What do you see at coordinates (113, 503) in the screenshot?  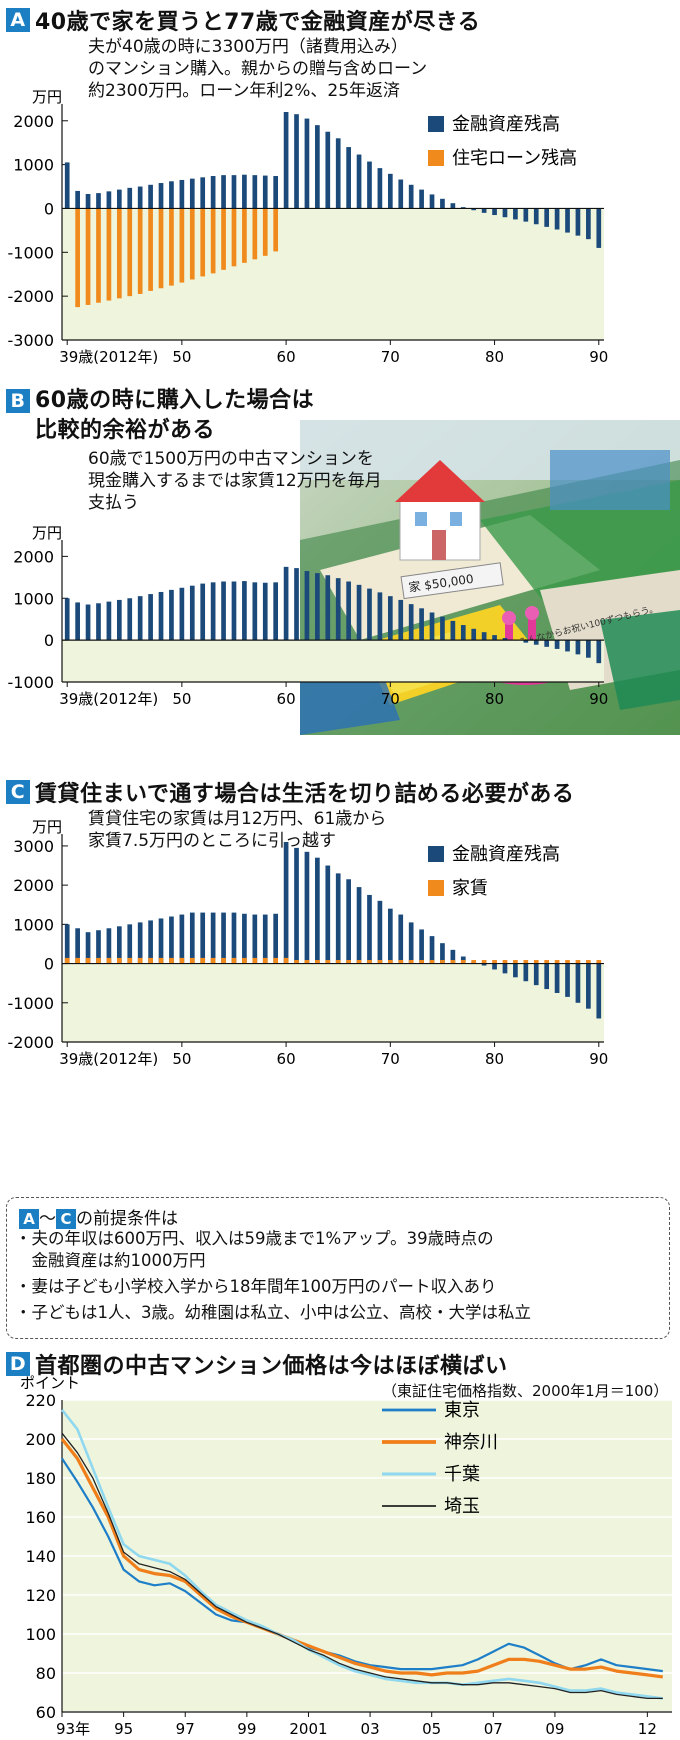 I see `panel-b-note-line: 支払う` at bounding box center [113, 503].